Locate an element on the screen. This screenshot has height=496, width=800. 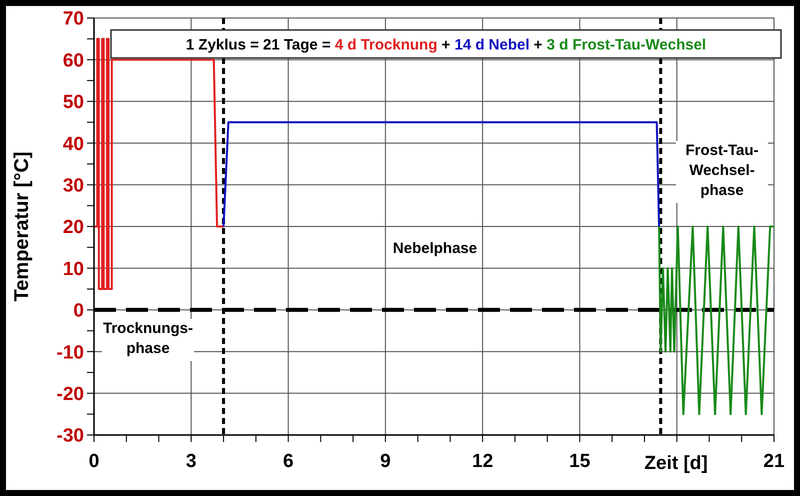
y-tick-label: 0 is located at coordinates (78, 311).